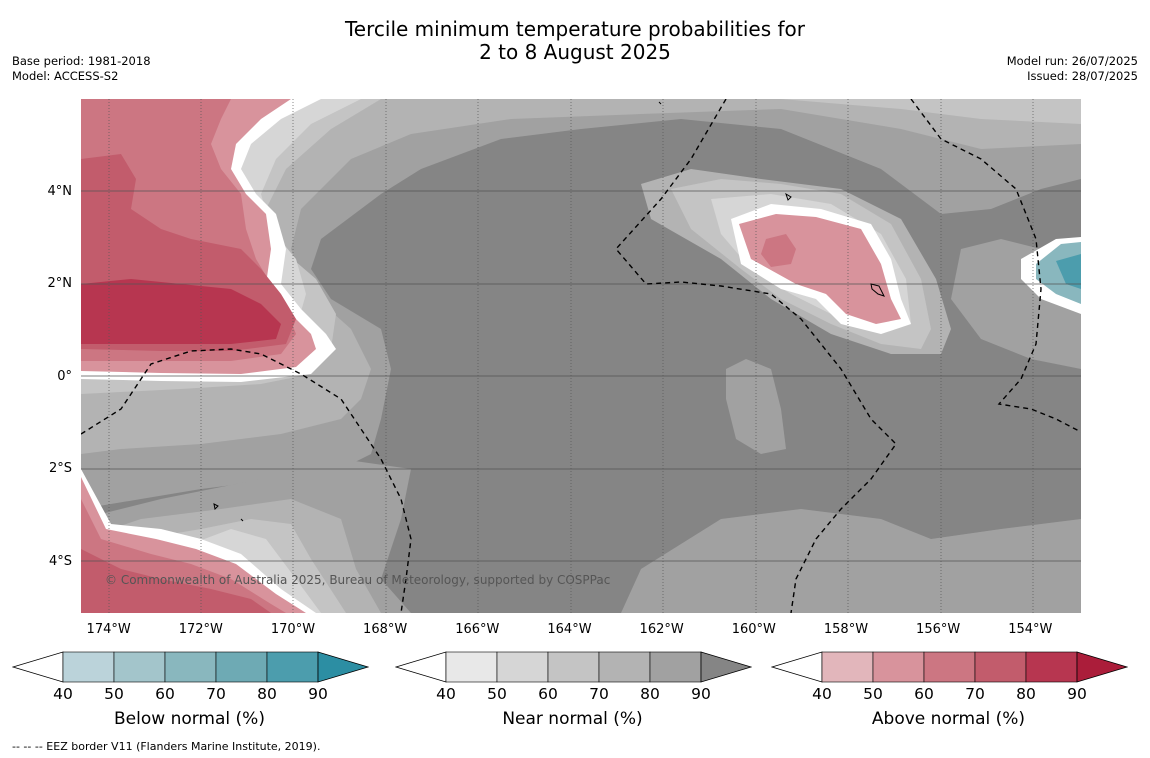  Describe the element at coordinates (60, 284) in the screenshot. I see `lat-tick-label: 2°N` at that location.